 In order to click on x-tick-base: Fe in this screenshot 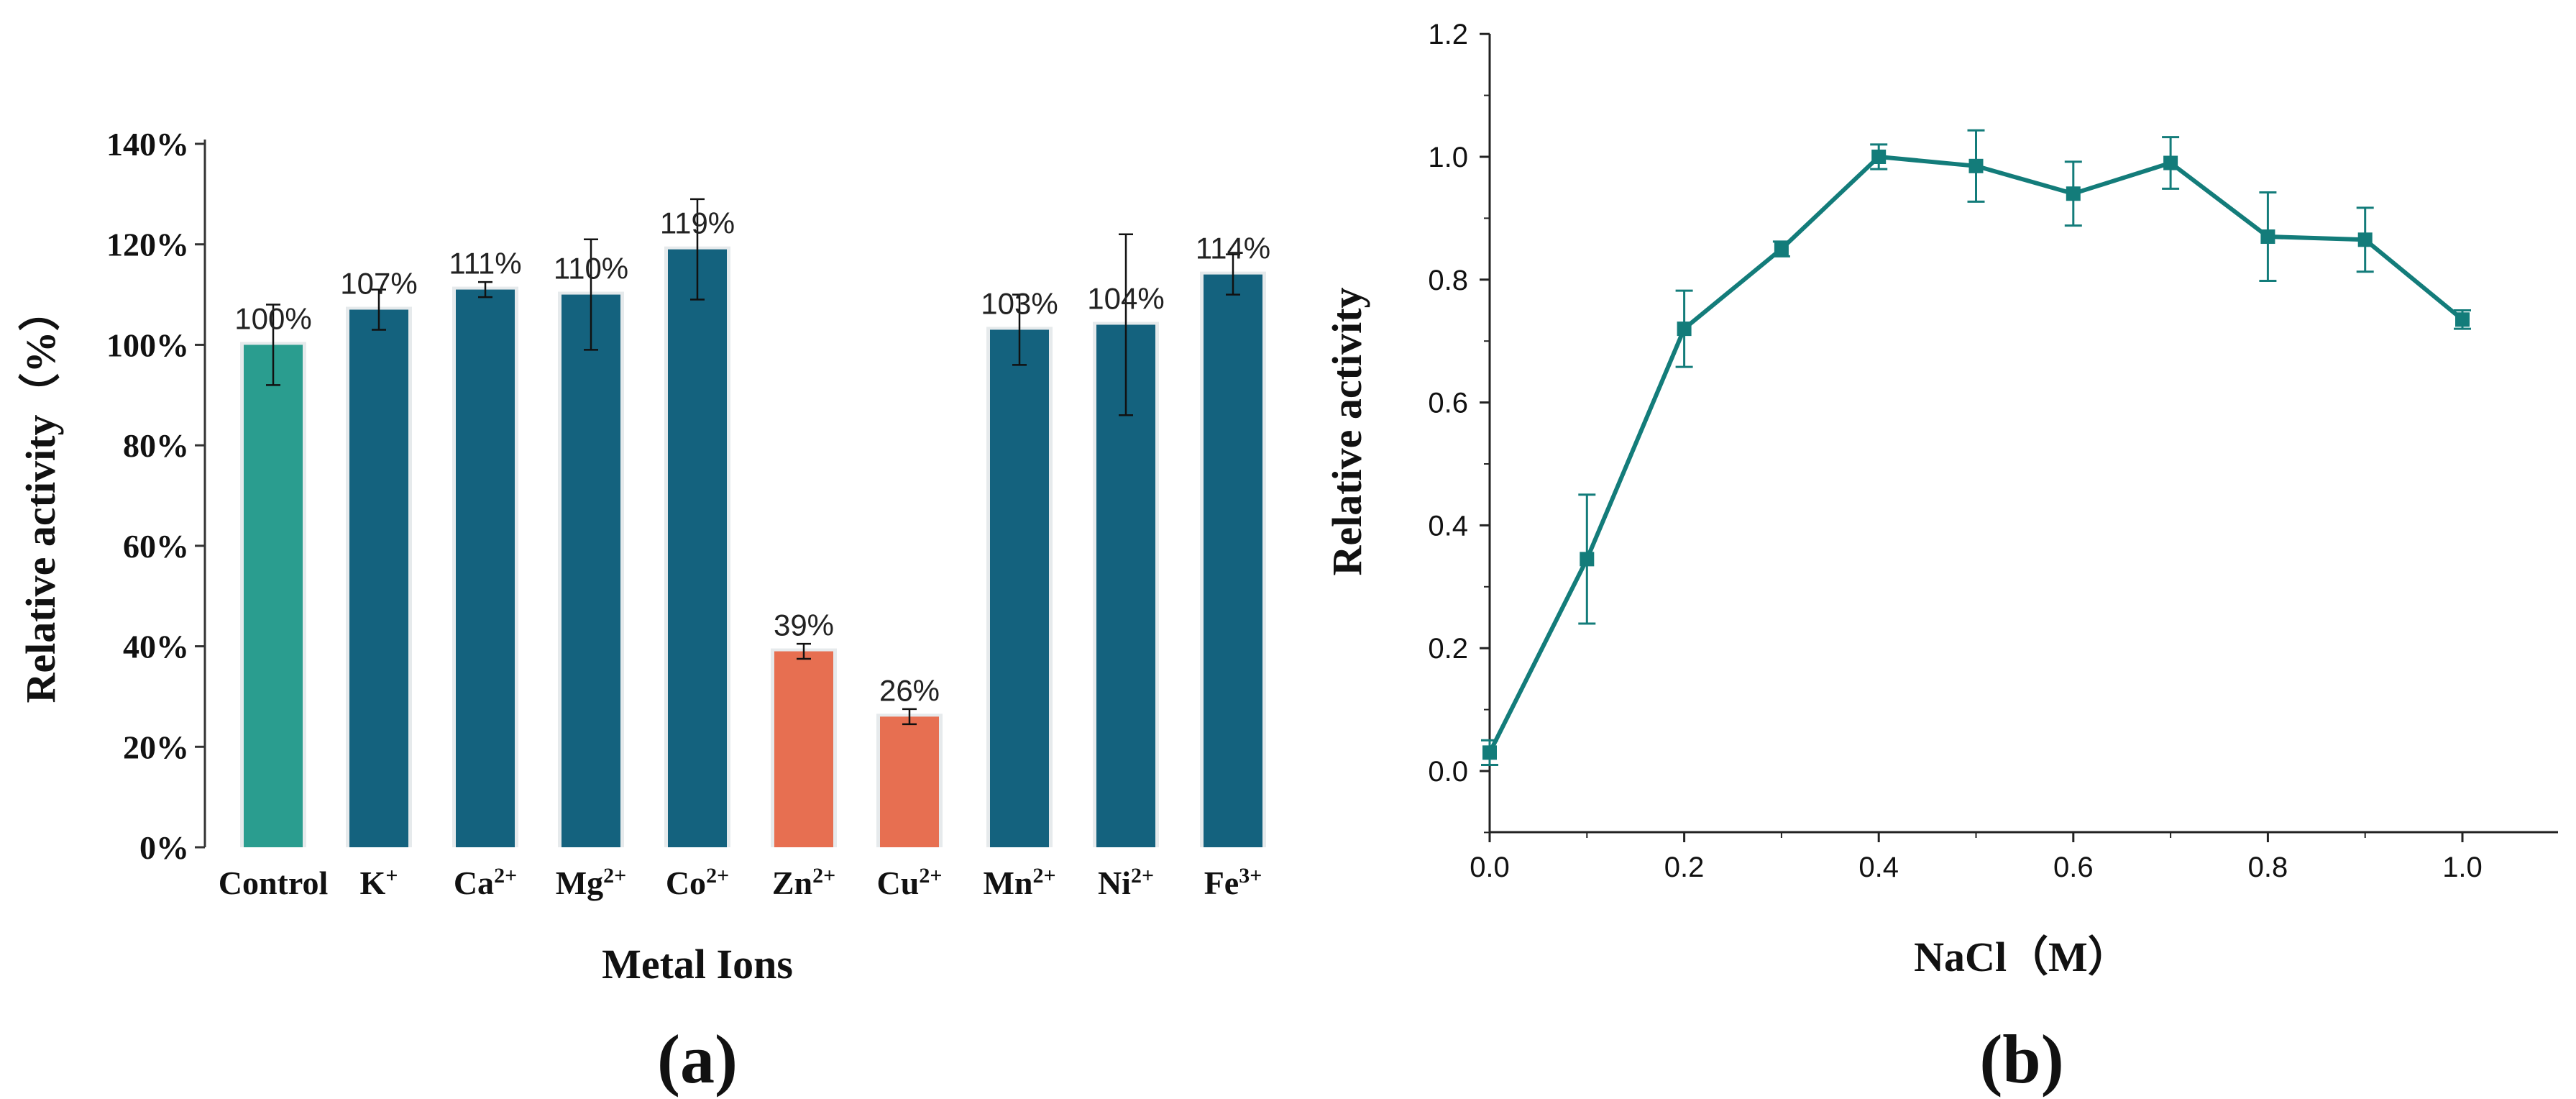, I will do `click(1221, 883)`.